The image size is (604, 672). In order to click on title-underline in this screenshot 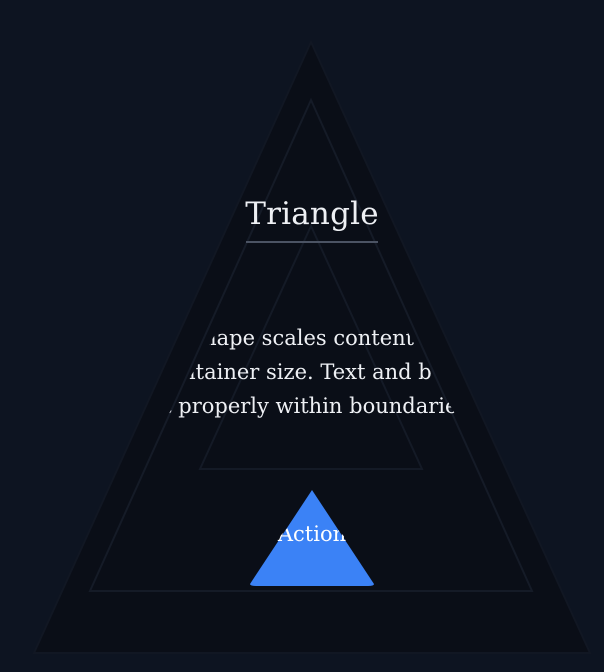, I will do `click(312, 242)`.